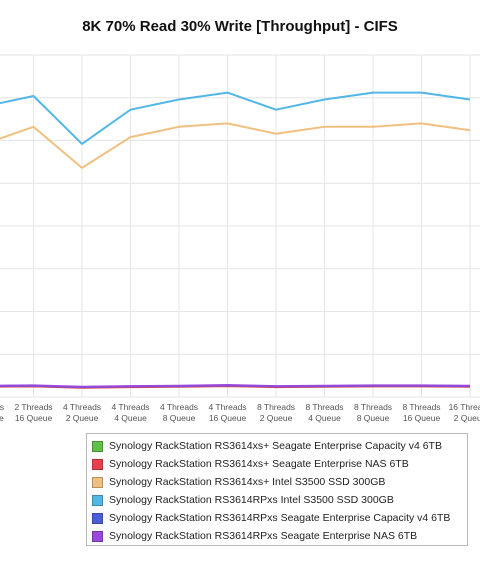  What do you see at coordinates (33, 407) in the screenshot?
I see `x-tick-label: 2 Threads` at bounding box center [33, 407].